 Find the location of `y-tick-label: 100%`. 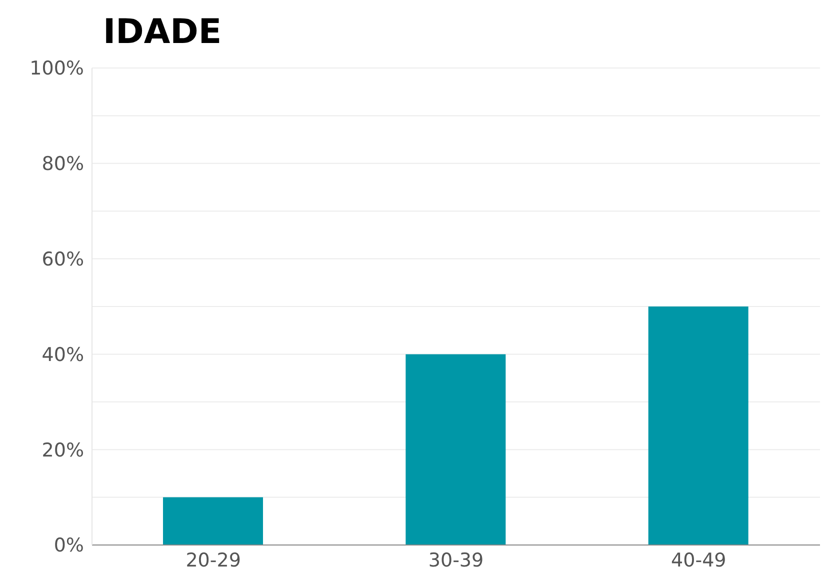

y-tick-label: 100% is located at coordinates (57, 69).